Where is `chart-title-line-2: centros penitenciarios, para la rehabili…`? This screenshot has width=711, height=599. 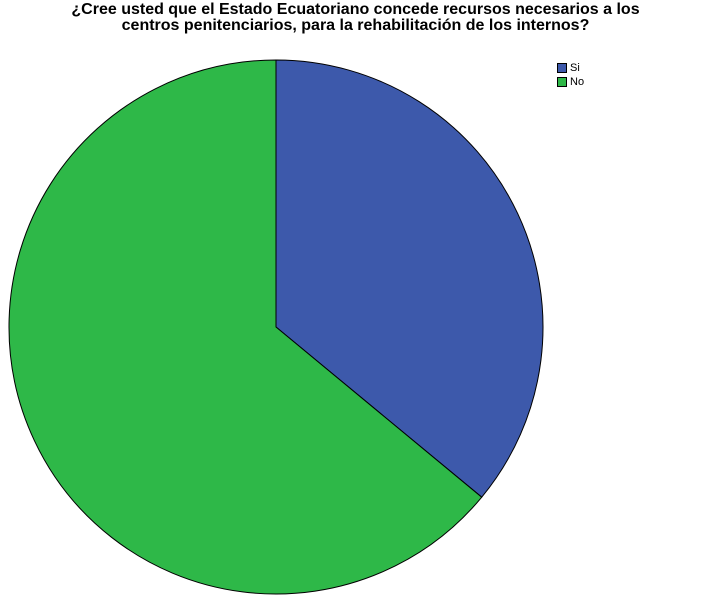 chart-title-line-2: centros penitenciarios, para la rehabili… is located at coordinates (355, 25).